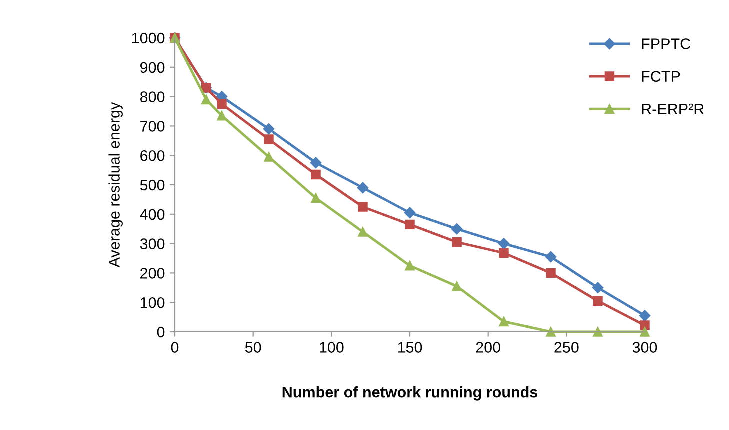 This screenshot has height=430, width=729. What do you see at coordinates (661, 76) in the screenshot?
I see `legend-label: FCTP` at bounding box center [661, 76].